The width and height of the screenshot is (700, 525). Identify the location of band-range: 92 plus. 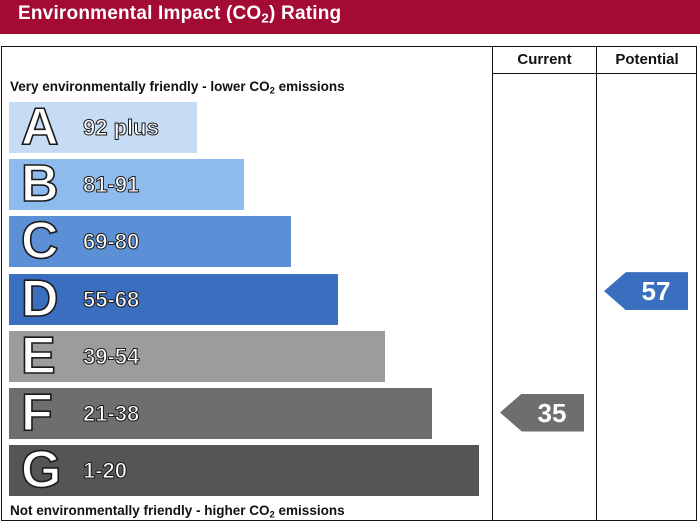
(121, 128).